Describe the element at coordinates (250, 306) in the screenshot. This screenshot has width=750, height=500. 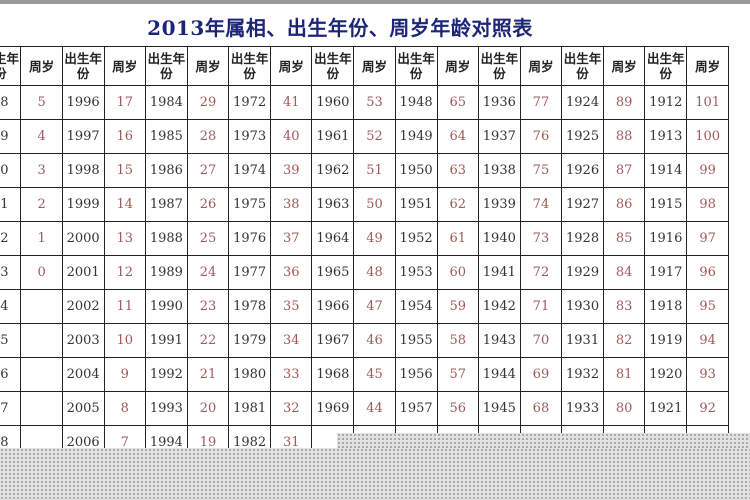
I see `birth-year-cell: 1978` at that location.